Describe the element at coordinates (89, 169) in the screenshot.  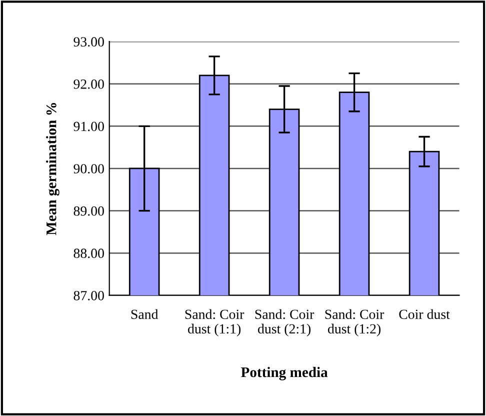
I see `y-tick-label: 90.00` at that location.